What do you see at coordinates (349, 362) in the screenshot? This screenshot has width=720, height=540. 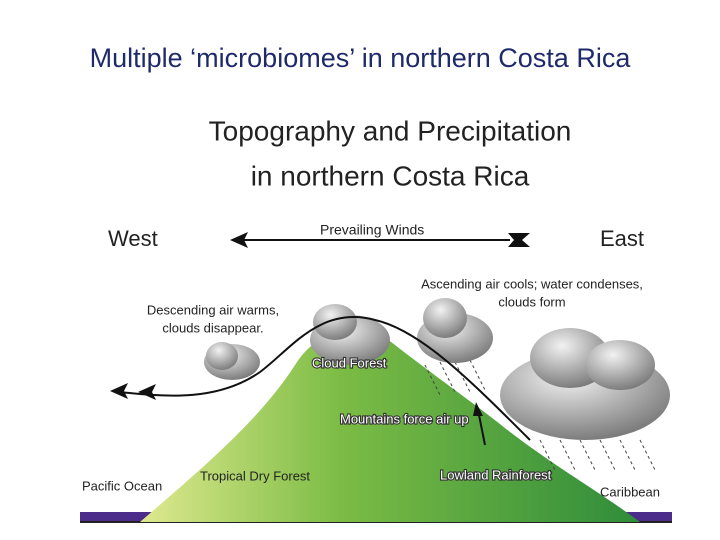 I see `cloud-forest-label: Cloud Forest` at bounding box center [349, 362].